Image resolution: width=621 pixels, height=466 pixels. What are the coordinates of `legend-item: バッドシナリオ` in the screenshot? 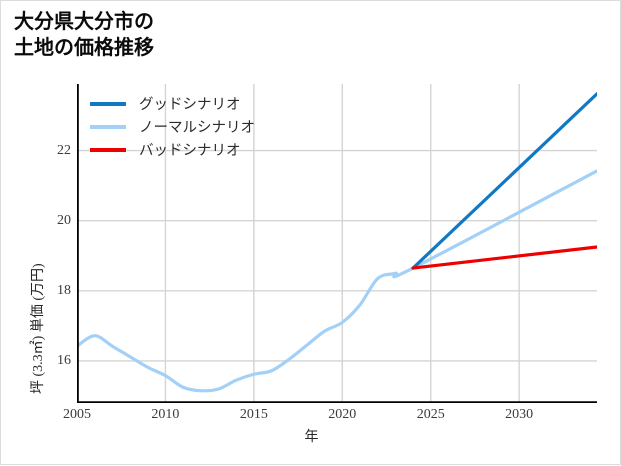 It's located at (200, 149).